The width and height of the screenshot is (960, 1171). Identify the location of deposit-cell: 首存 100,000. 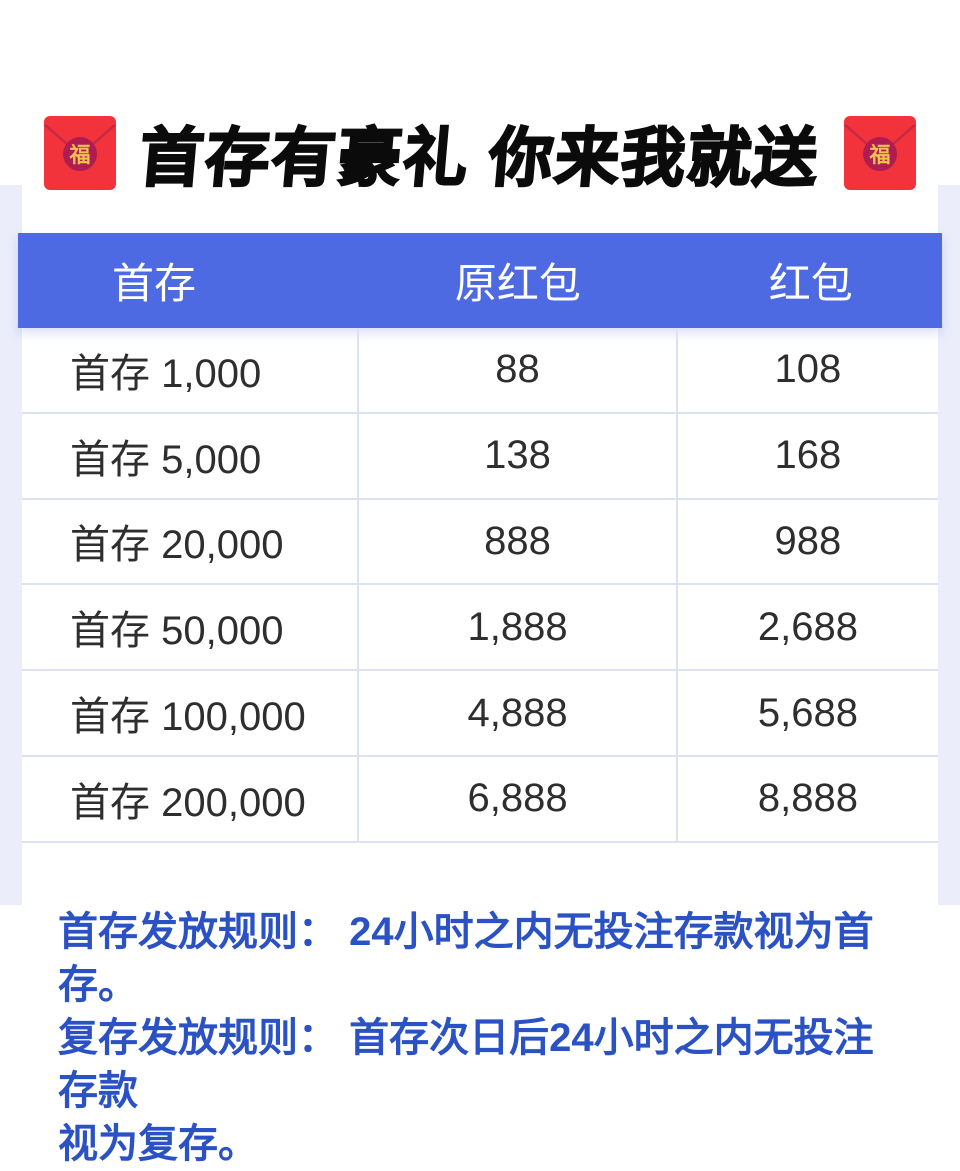
(190, 714).